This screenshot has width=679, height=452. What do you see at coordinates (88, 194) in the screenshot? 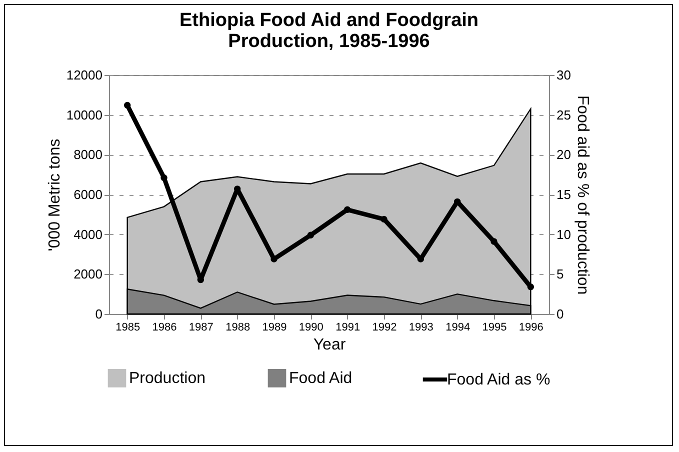
I see `y-tick-label: 6000` at bounding box center [88, 194].